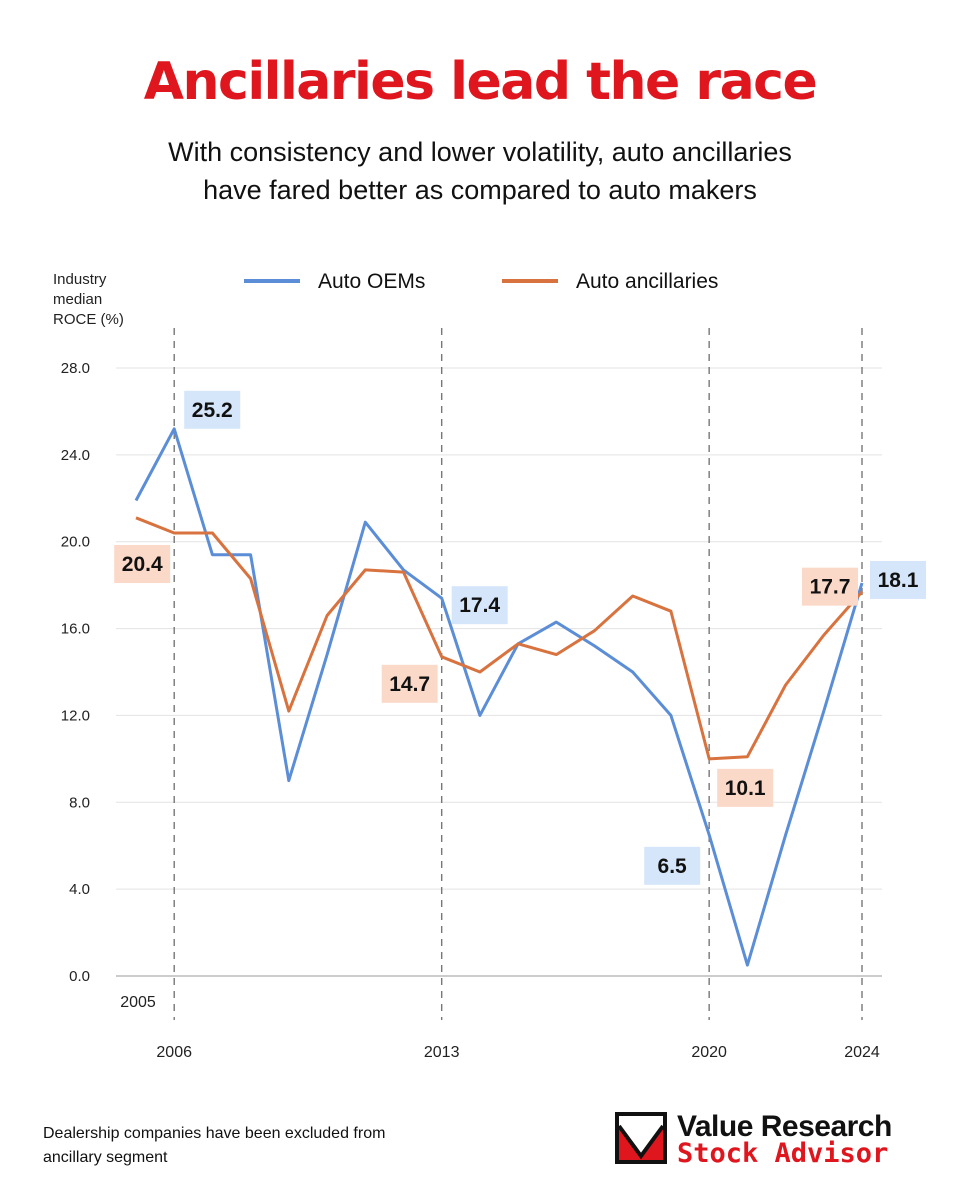 The image size is (960, 1200). What do you see at coordinates (88, 319) in the screenshot?
I see `y-axis-label: ROCE (%)` at bounding box center [88, 319].